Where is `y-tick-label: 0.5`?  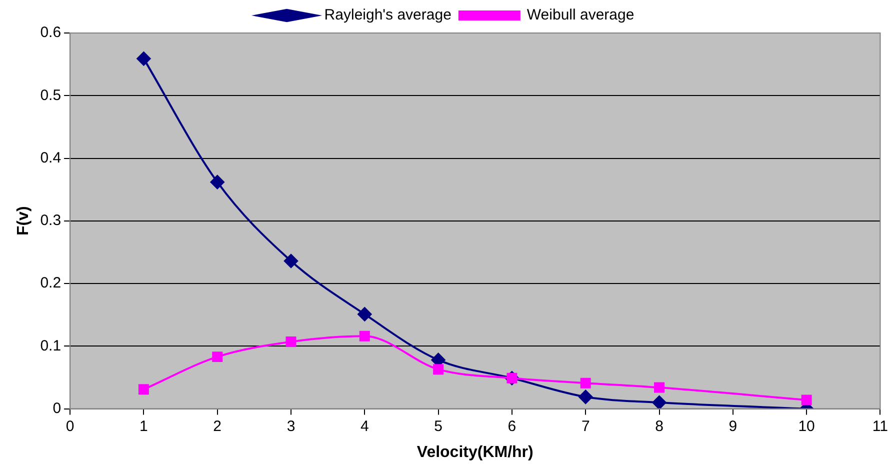 y-tick-label: 0.5 is located at coordinates (51, 95).